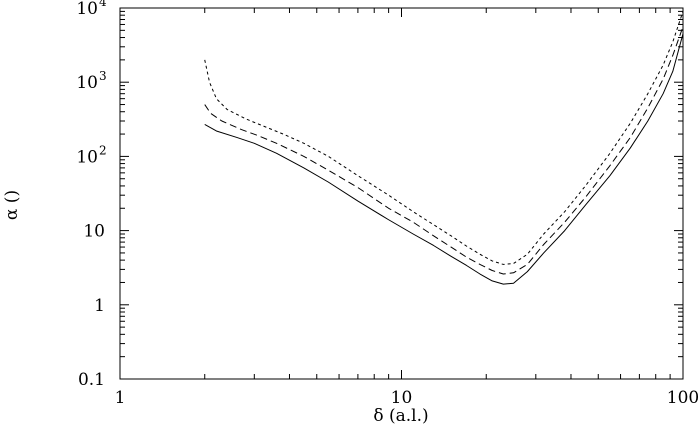 This screenshot has height=434, width=698. Describe the element at coordinates (103, 4) in the screenshot. I see `y-tick-label-exponent: 4` at that location.